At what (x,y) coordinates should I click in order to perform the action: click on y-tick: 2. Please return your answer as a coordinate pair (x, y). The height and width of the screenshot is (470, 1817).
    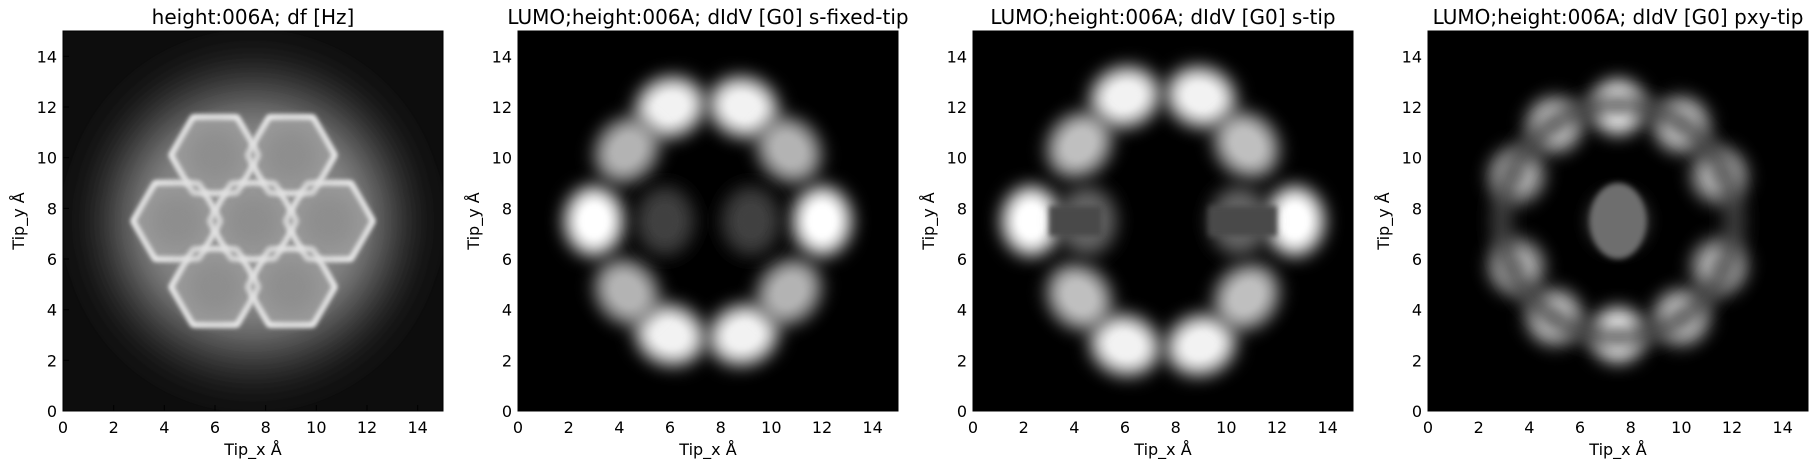
    Looking at the image, I should click on (513, 360).